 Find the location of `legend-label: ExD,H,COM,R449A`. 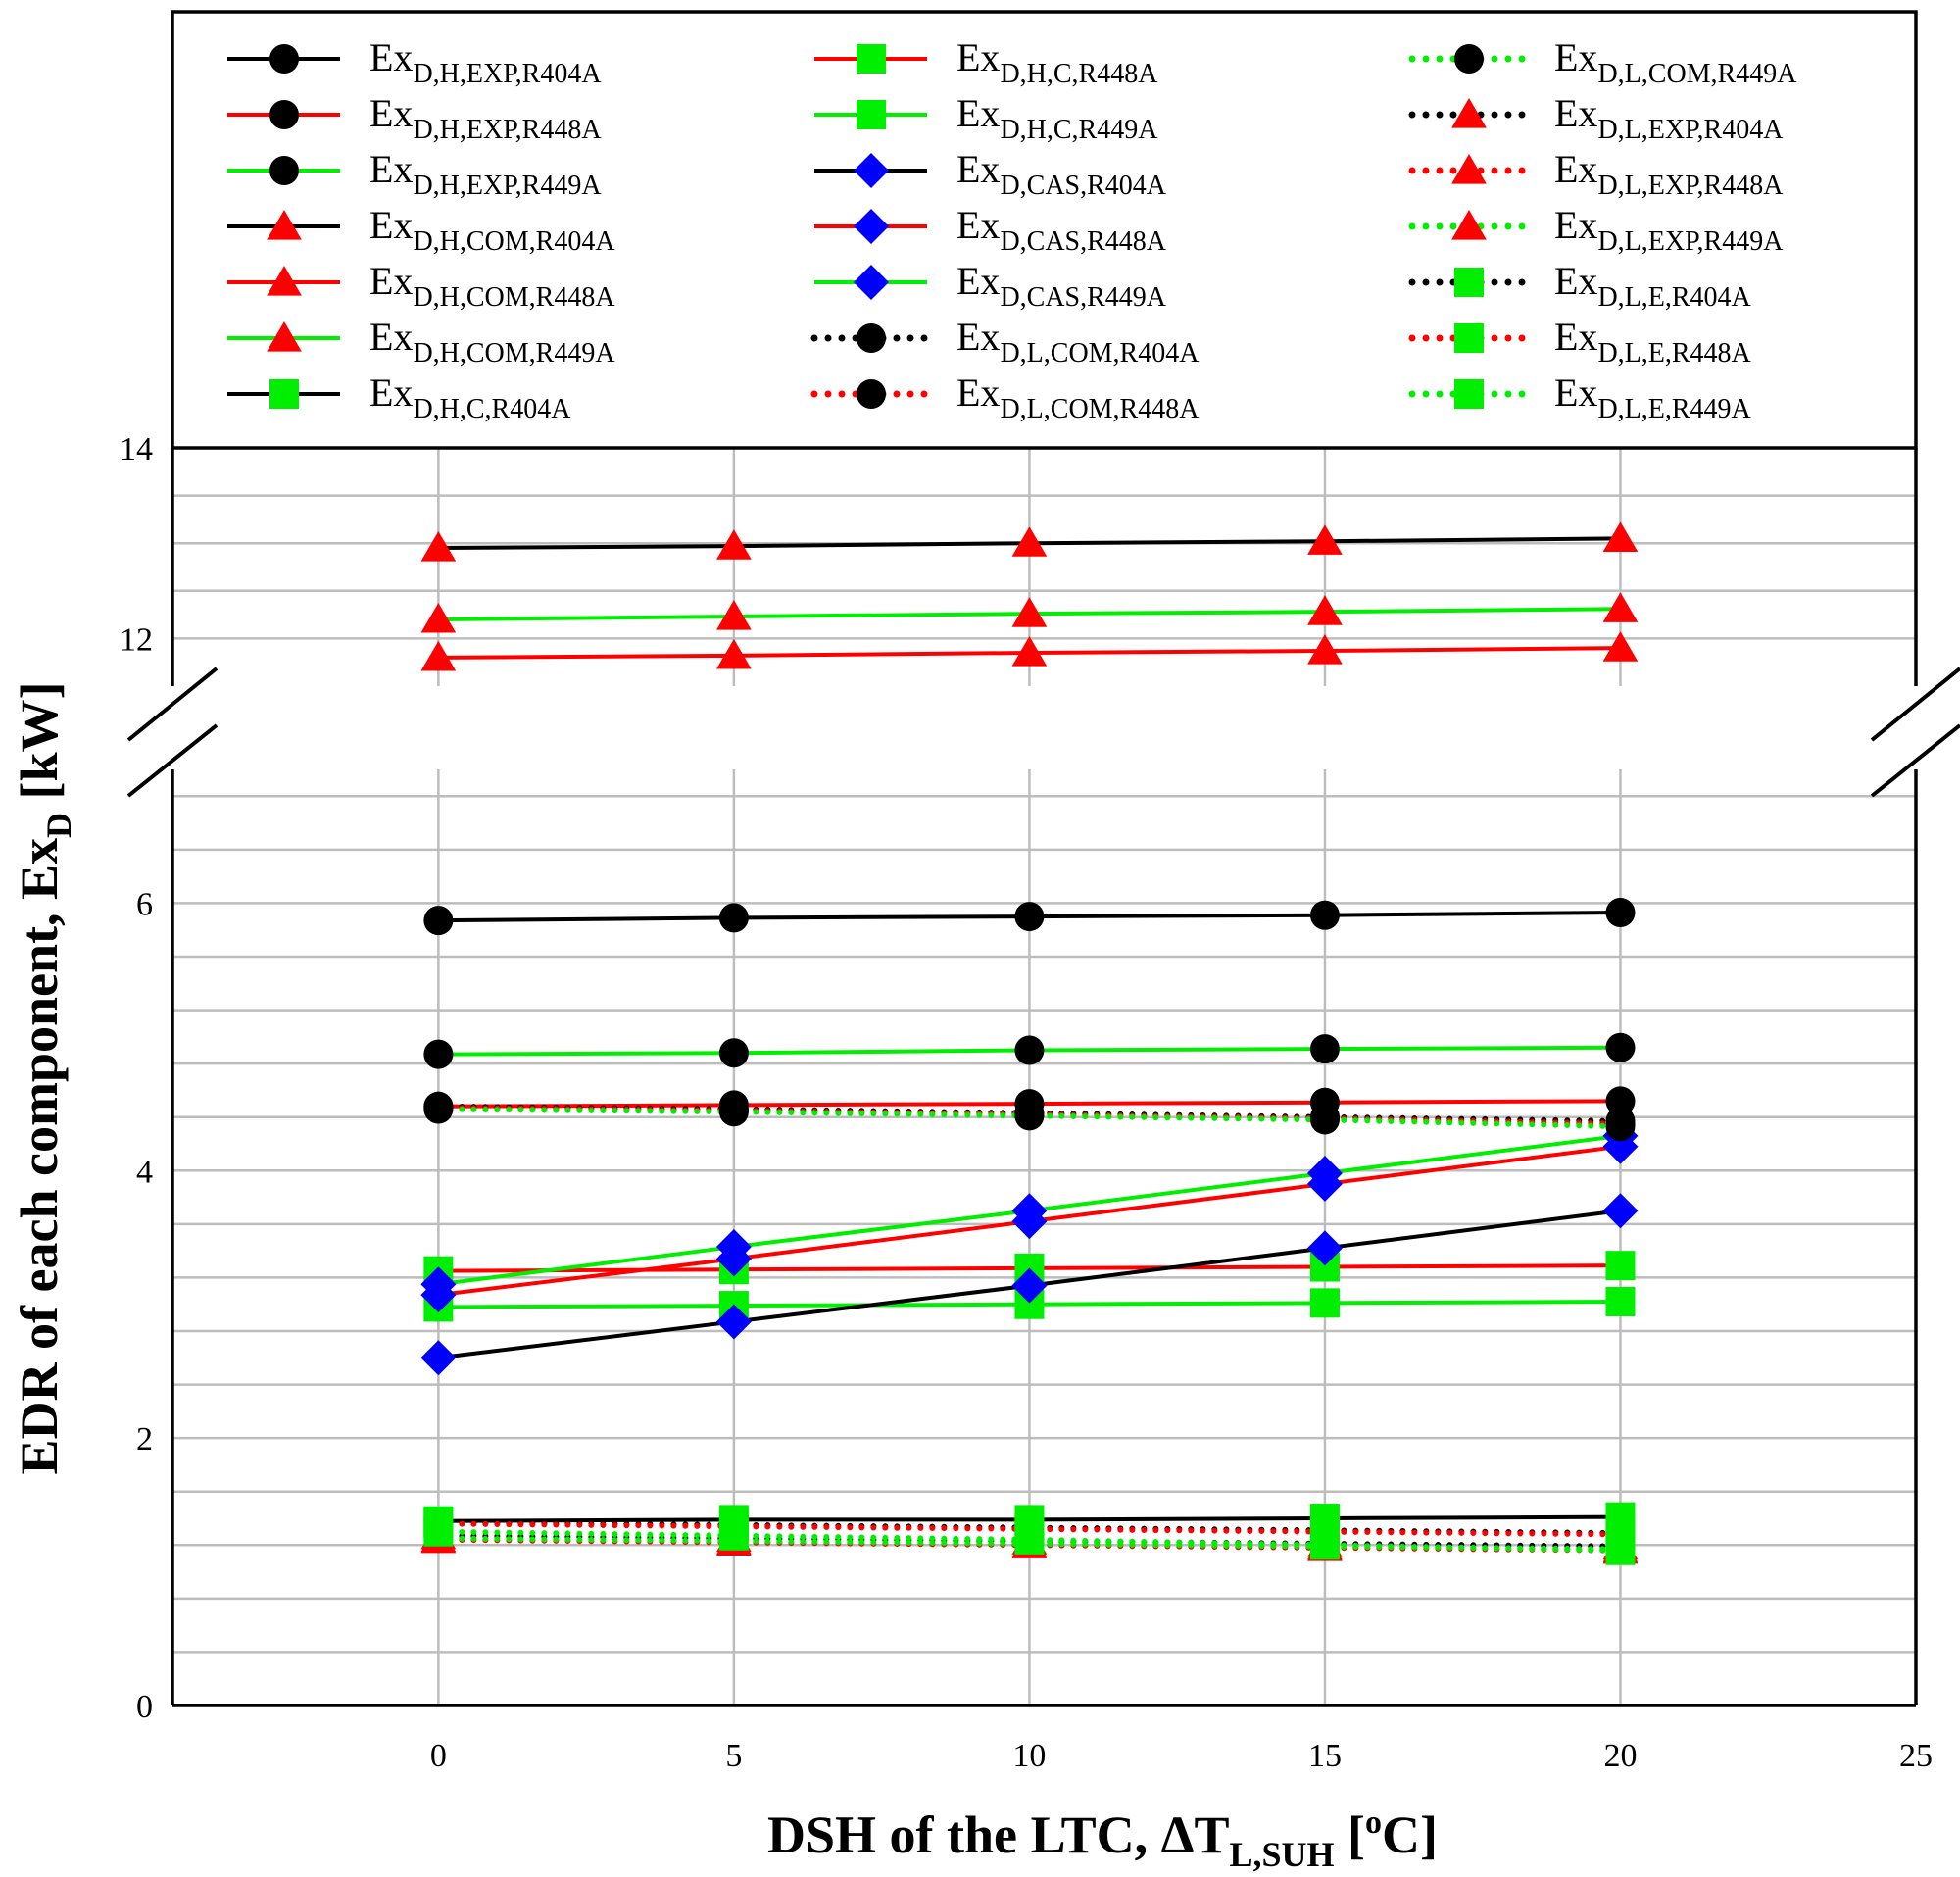

legend-label: ExD,H,COM,R449A is located at coordinates (492, 342).